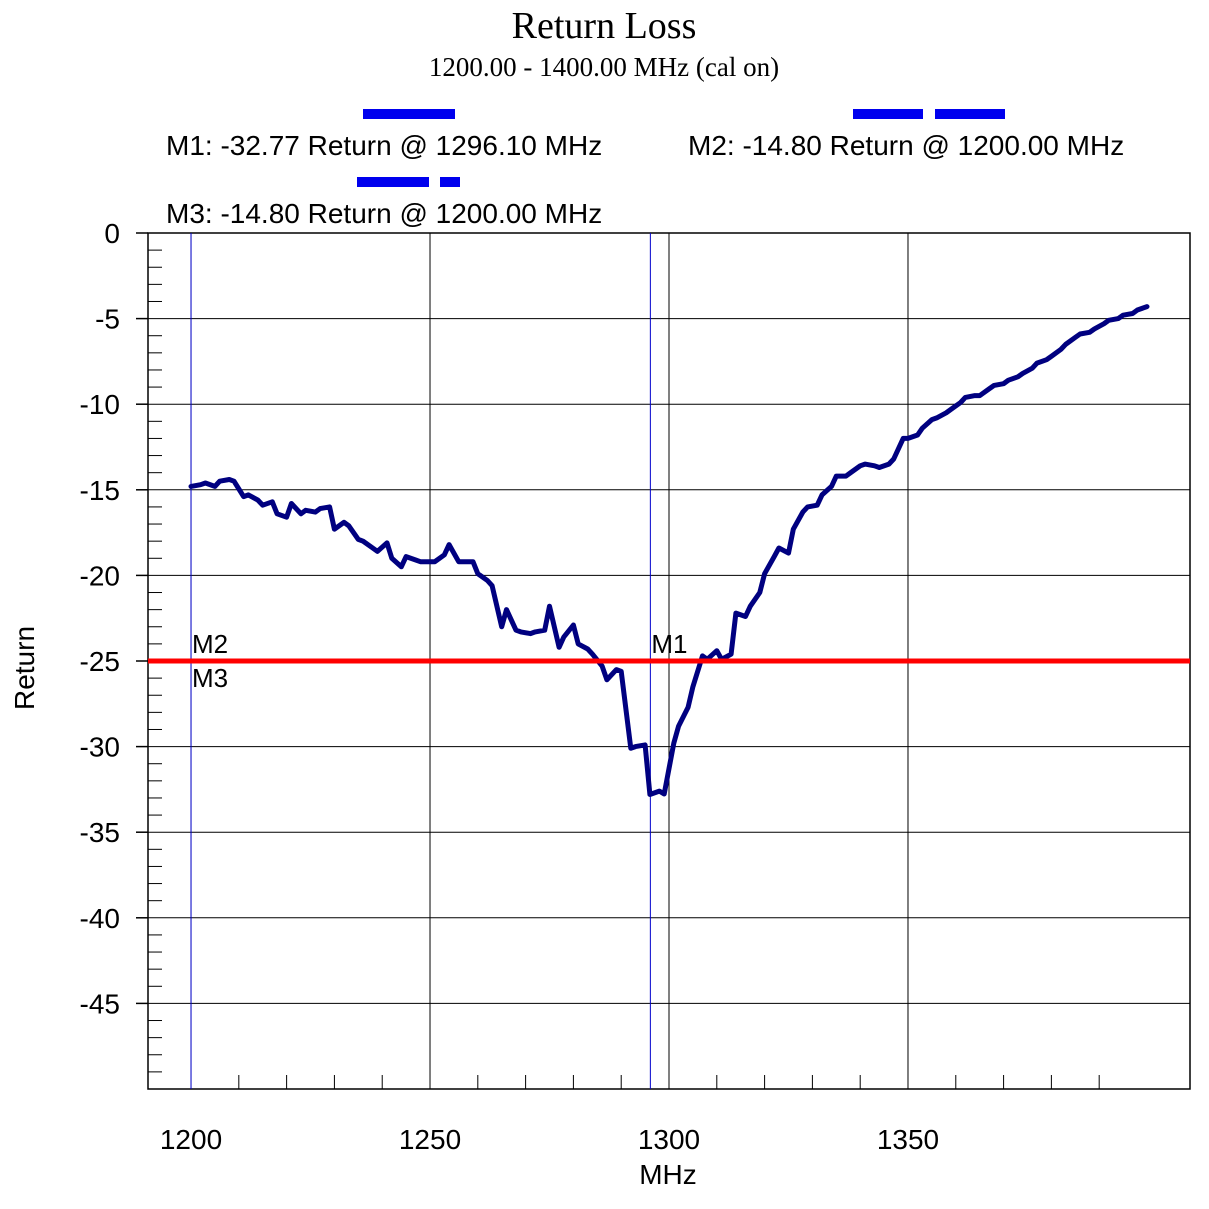 This screenshot has height=1209, width=1209. Describe the element at coordinates (908, 1139) in the screenshot. I see `x-tick-label: 1350` at that location.